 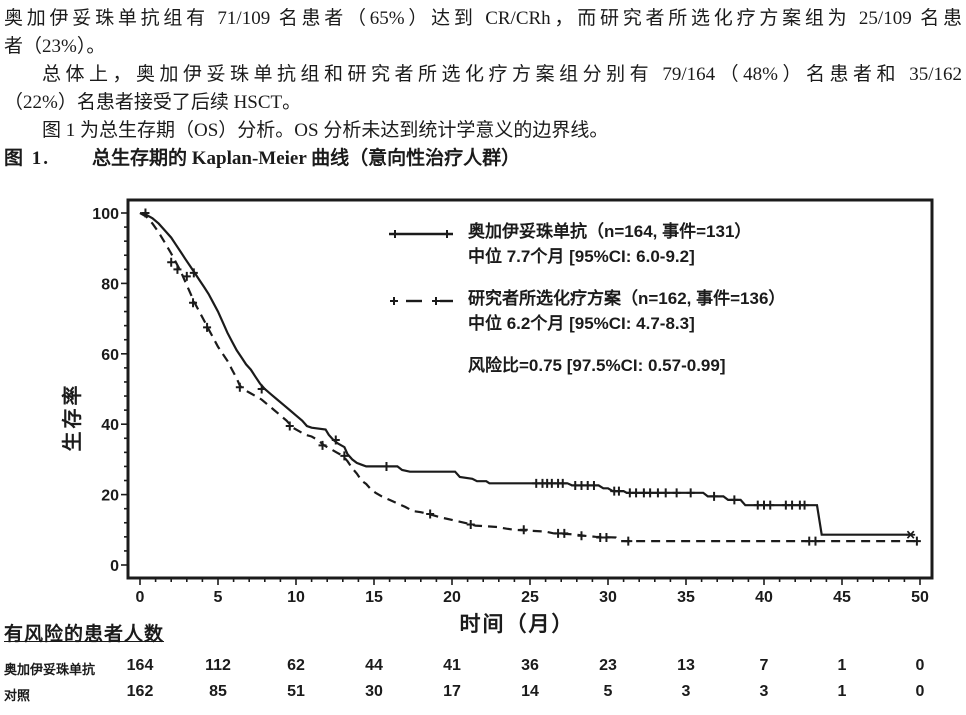 I want to click on x-tick-label: 15, so click(x=374, y=597).